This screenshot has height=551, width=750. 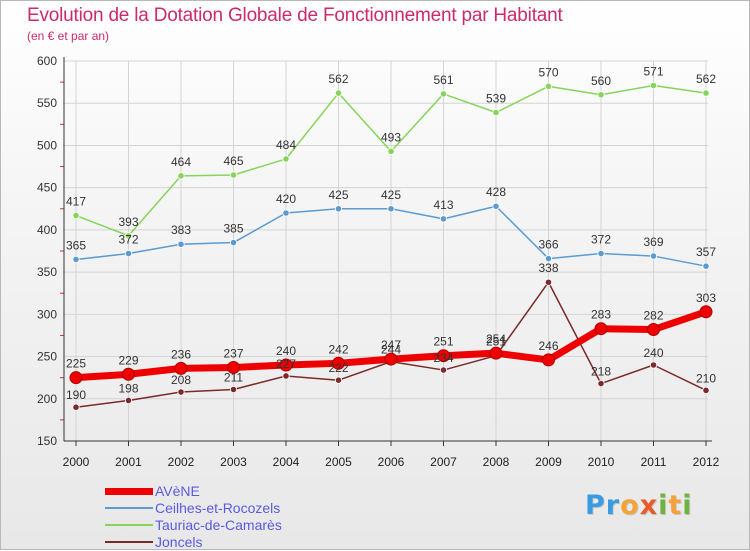 I want to click on x-tick-label: 2010, so click(x=601, y=462).